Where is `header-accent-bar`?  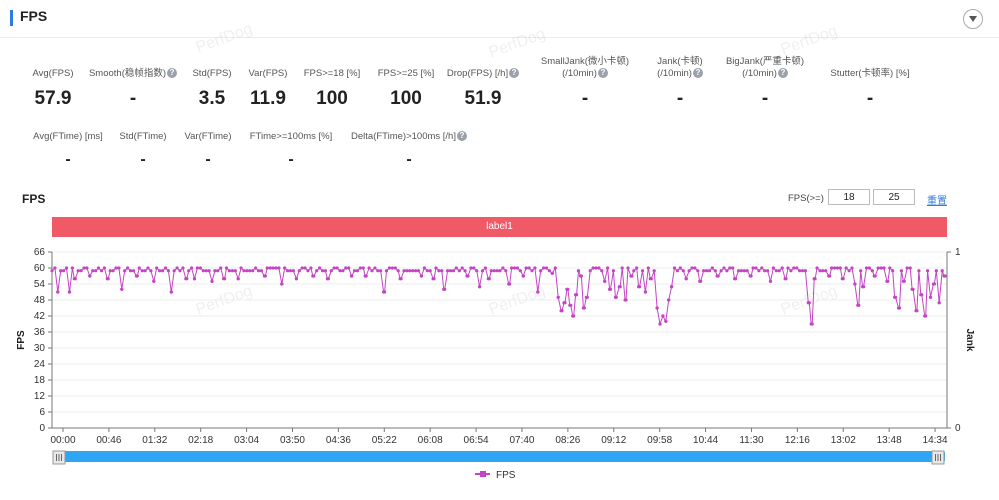 header-accent-bar is located at coordinates (11, 18).